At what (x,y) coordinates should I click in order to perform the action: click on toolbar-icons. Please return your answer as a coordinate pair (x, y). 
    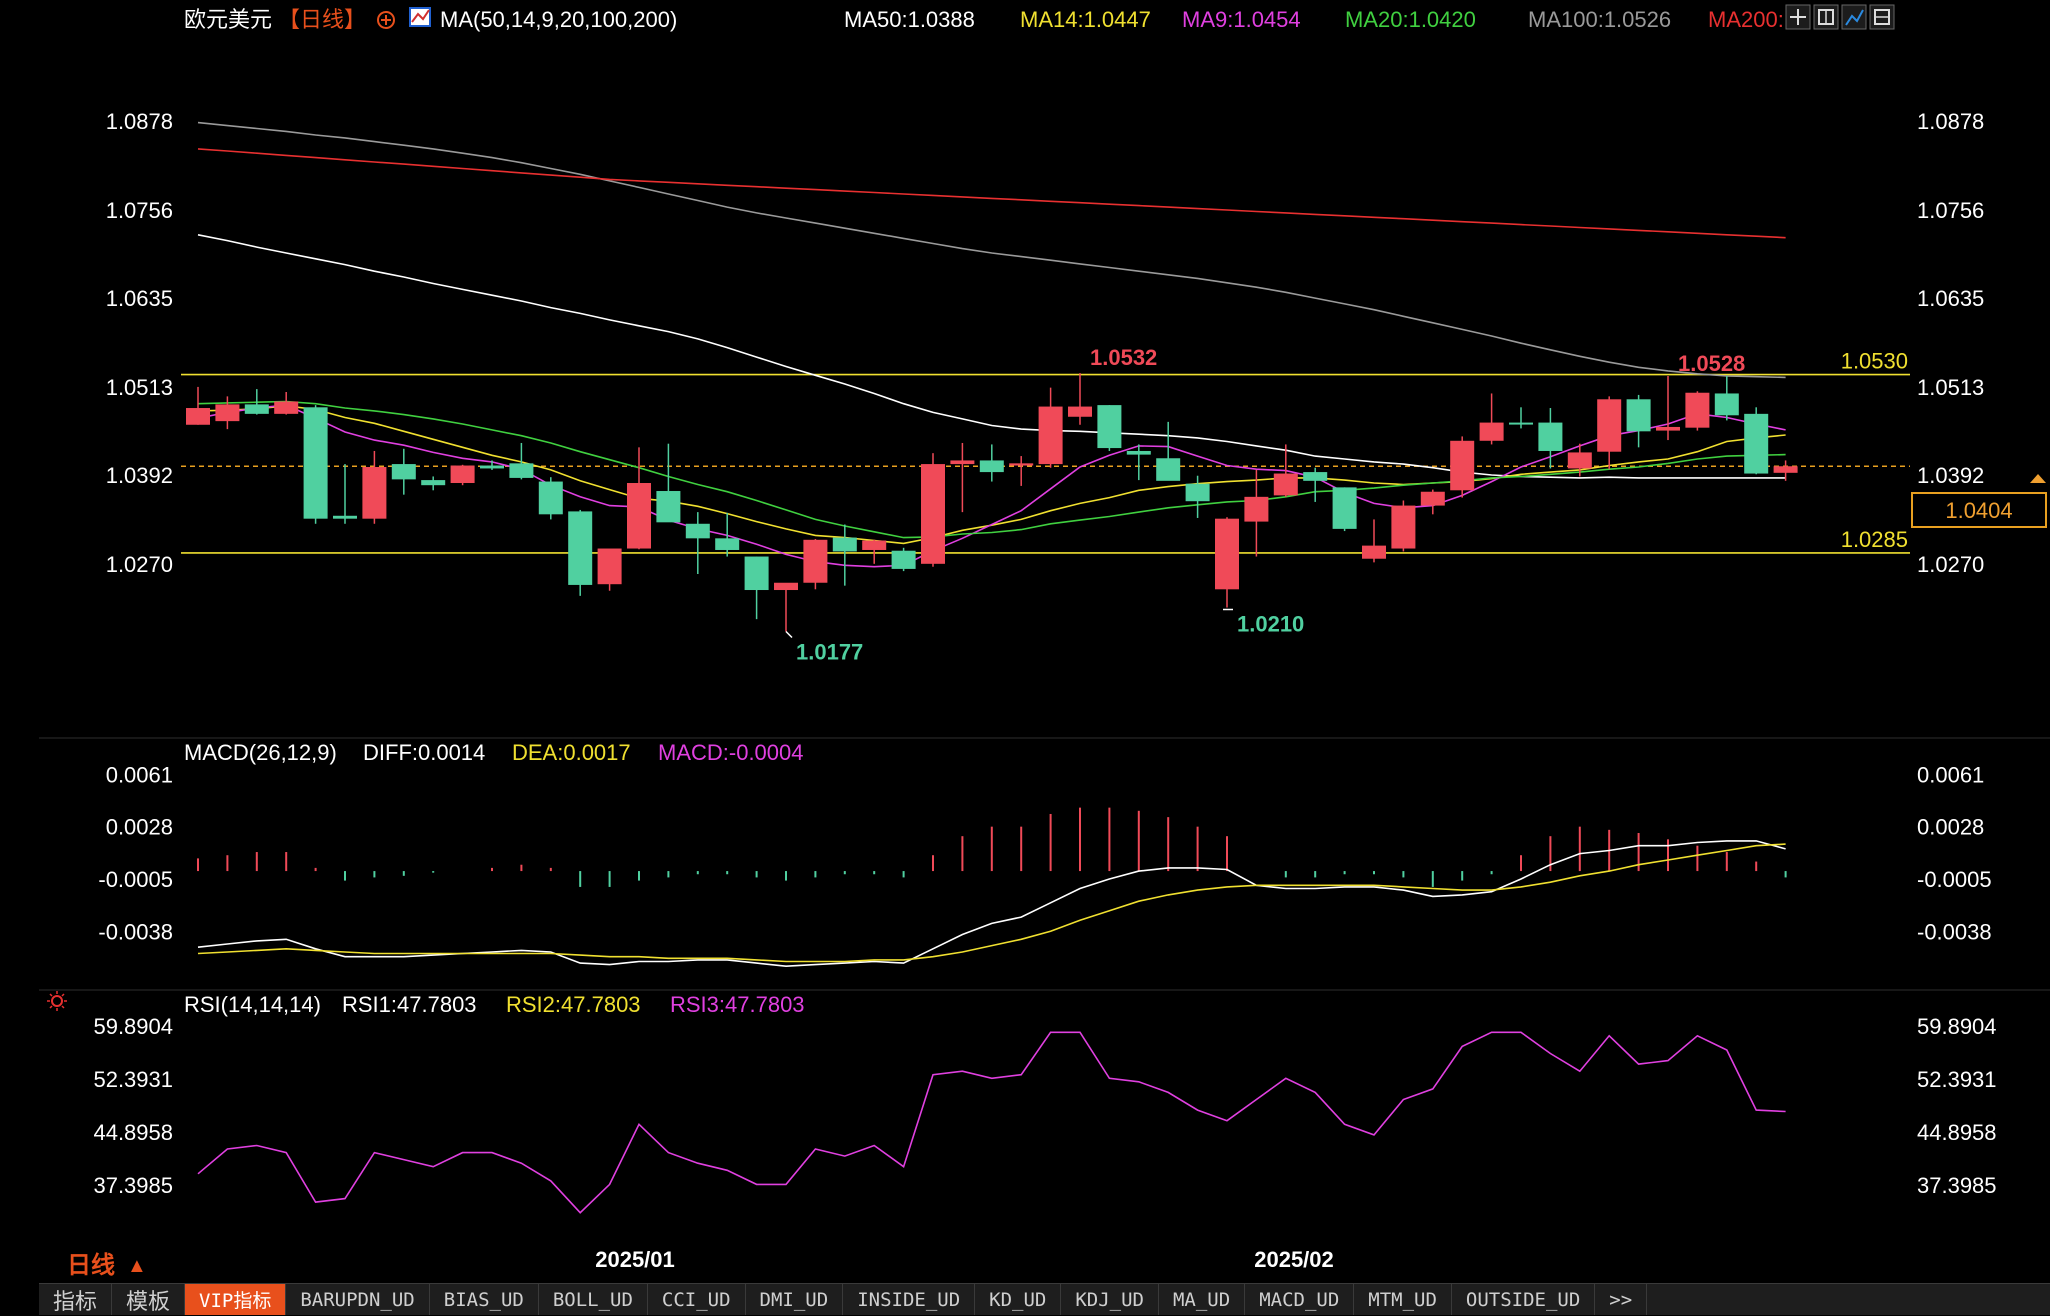
    Looking at the image, I should click on (1840, 17).